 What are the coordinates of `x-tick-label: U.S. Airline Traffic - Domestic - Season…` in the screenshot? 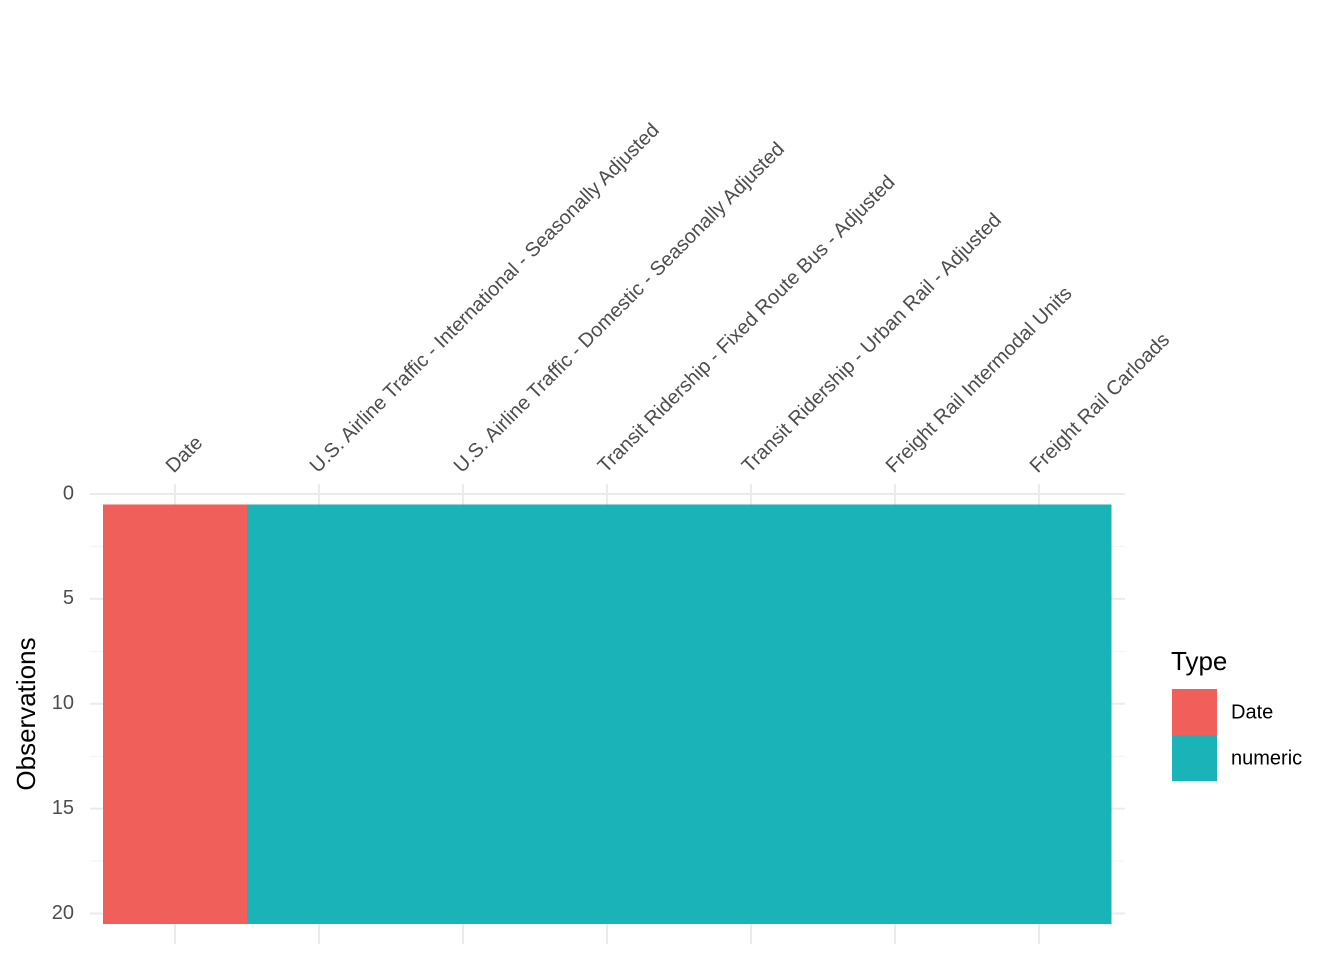 It's located at (619, 307).